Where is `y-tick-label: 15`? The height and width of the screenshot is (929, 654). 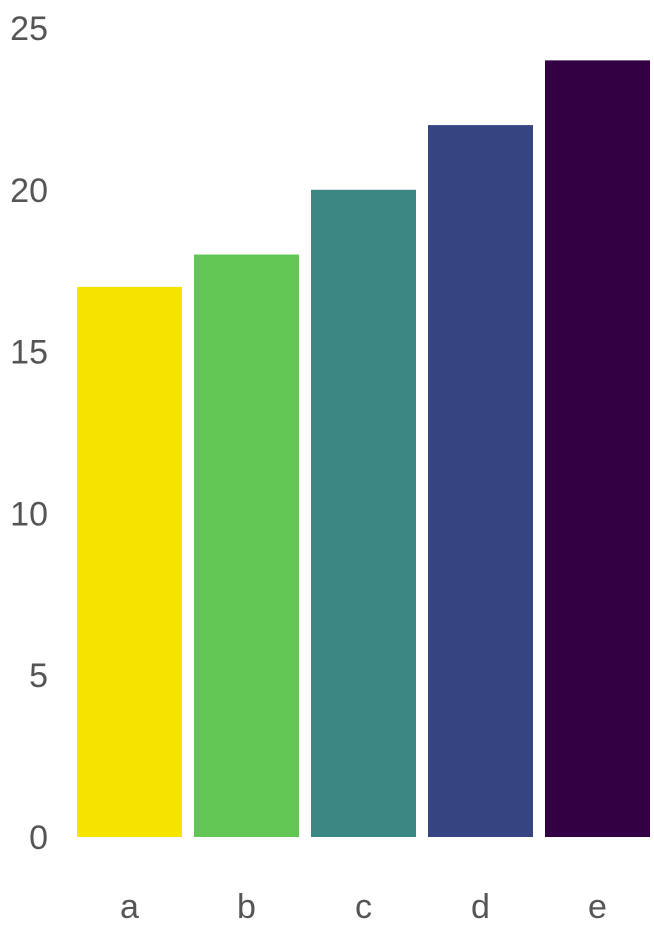
y-tick-label: 15 is located at coordinates (29, 353).